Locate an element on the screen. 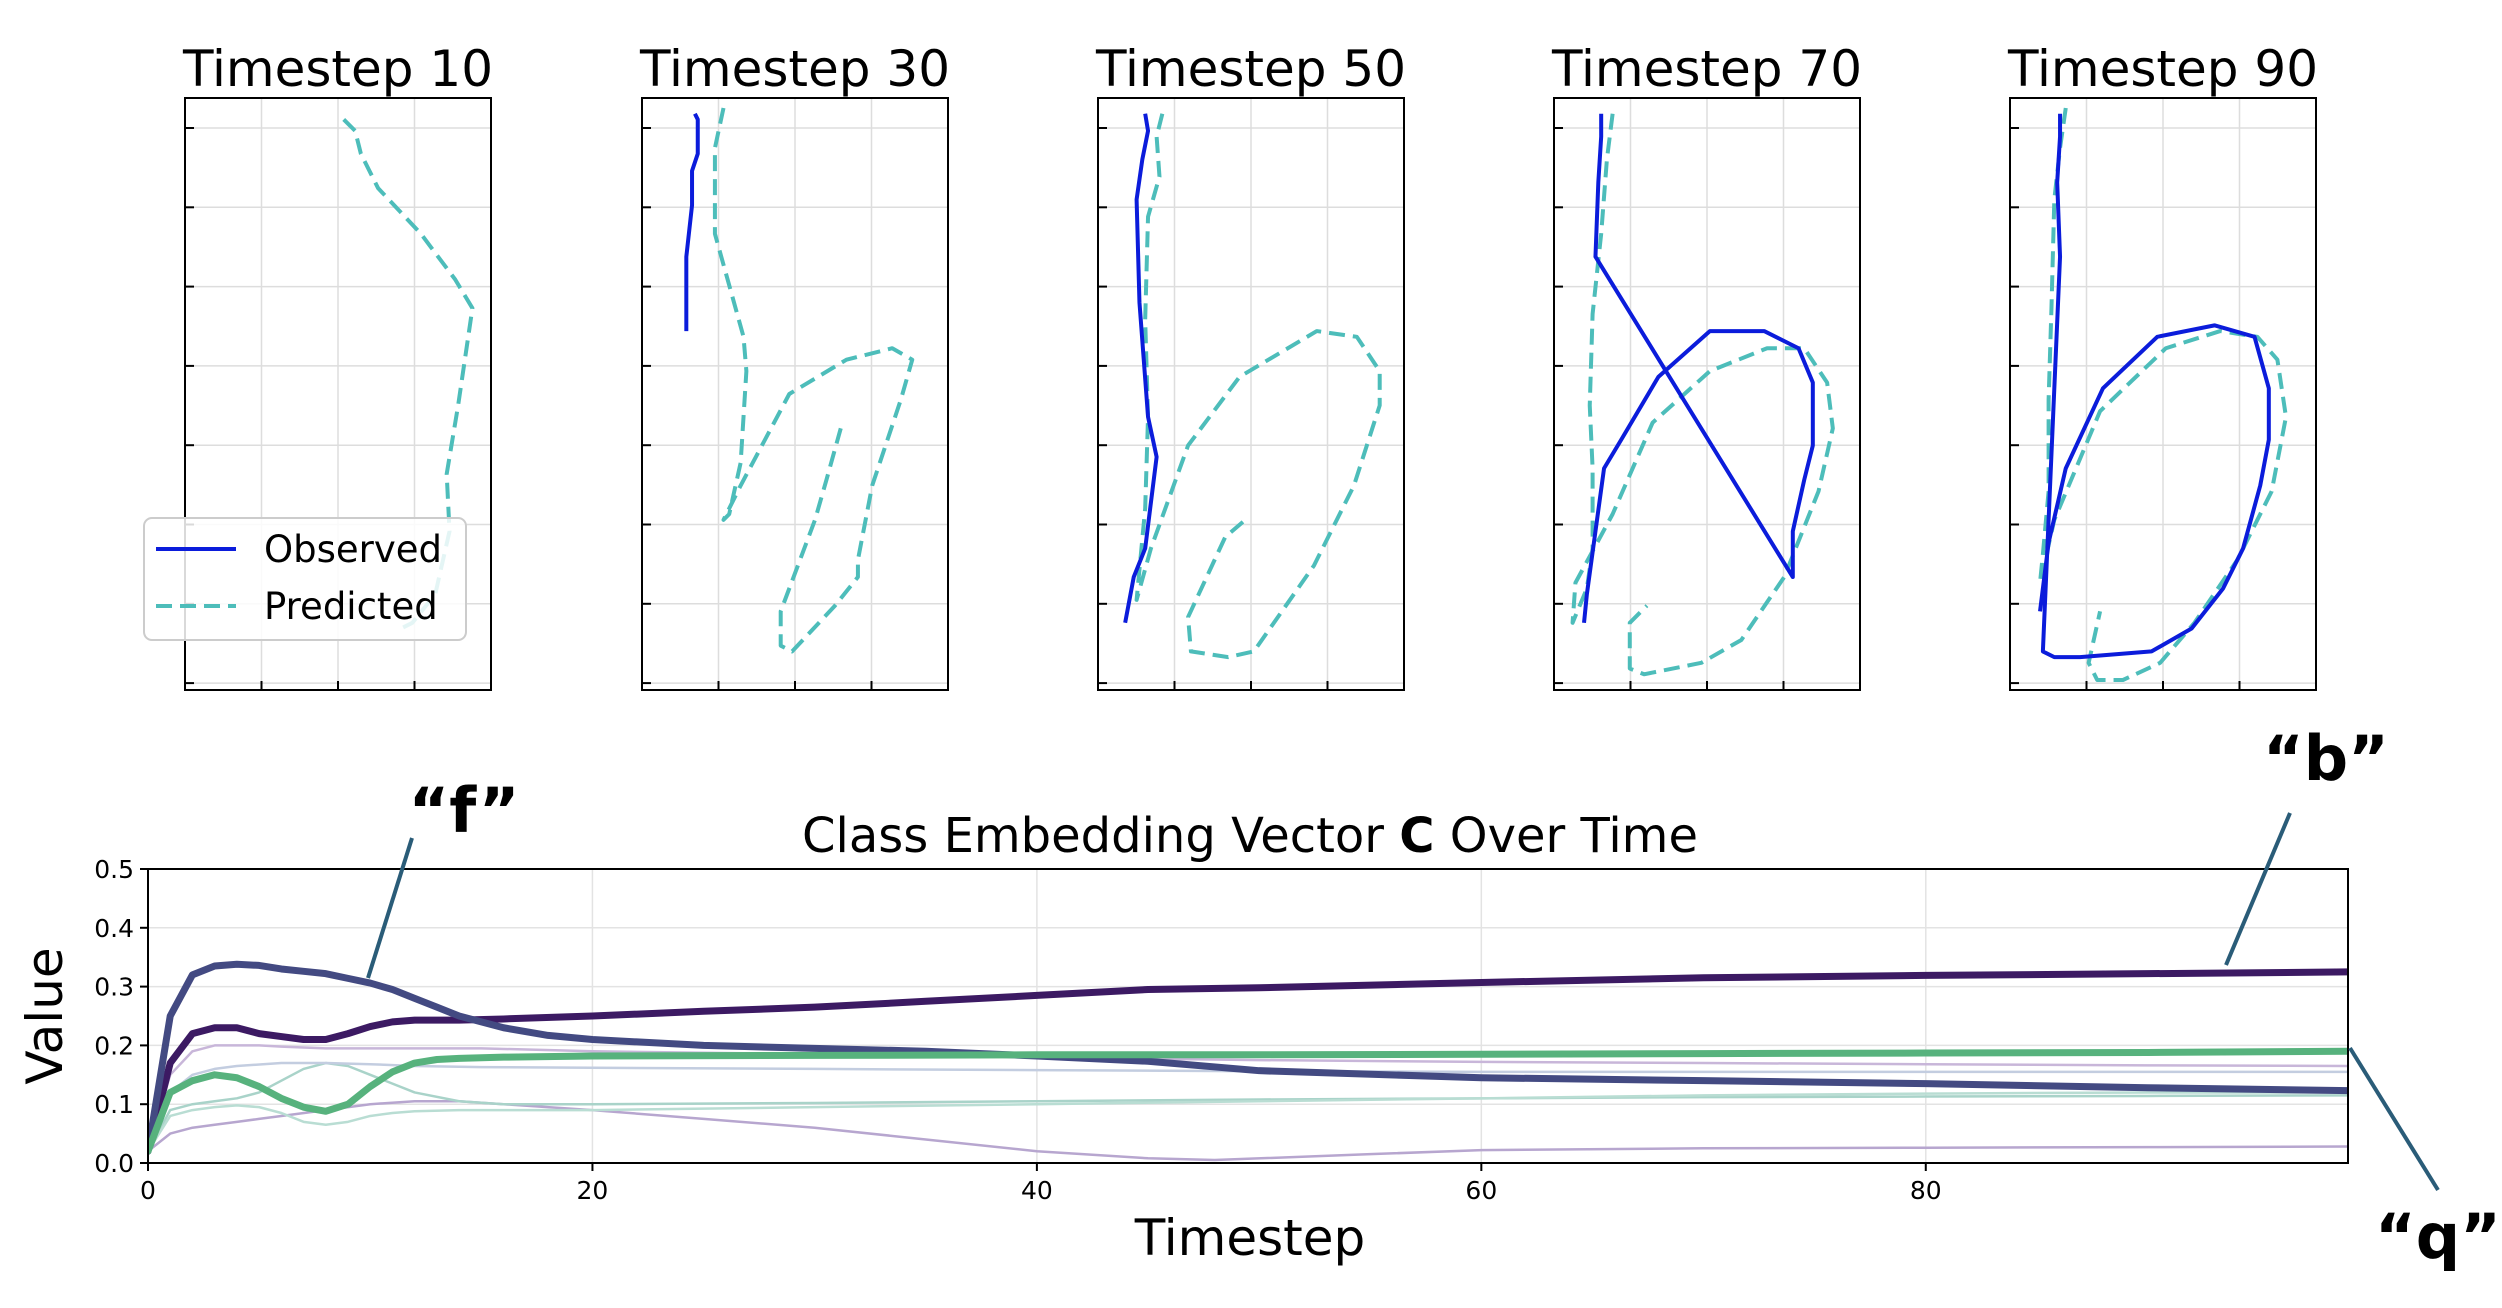 The image size is (2502, 1308). panel-title: Timestep 30 is located at coordinates (794, 69).